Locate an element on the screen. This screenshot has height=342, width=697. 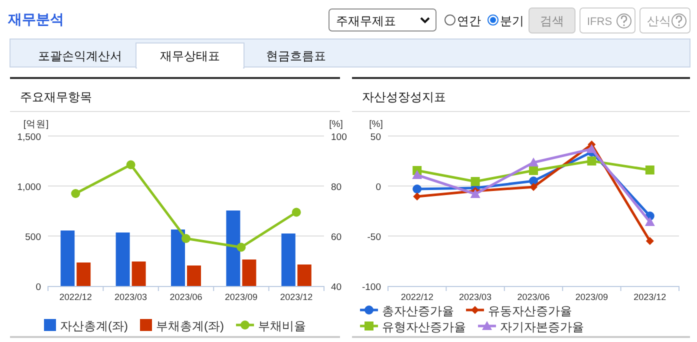
legend-label: 부채비율 is located at coordinates (282, 326).